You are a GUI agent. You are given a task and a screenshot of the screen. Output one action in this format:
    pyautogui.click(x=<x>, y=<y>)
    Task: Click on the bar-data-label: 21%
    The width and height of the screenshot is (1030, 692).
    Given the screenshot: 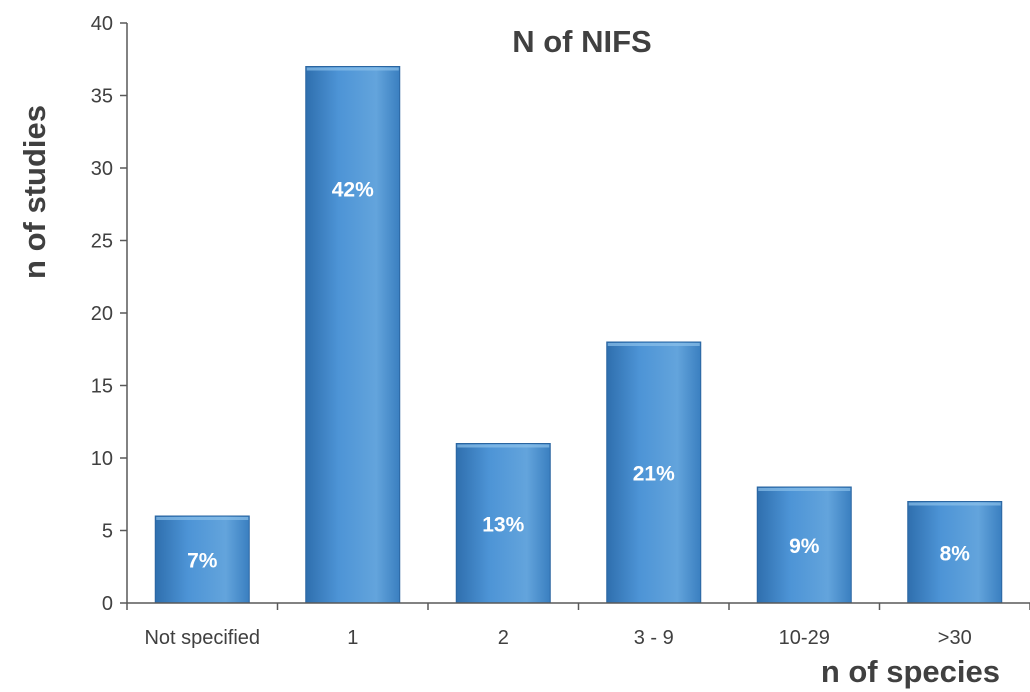 What is the action you would take?
    pyautogui.click(x=654, y=474)
    